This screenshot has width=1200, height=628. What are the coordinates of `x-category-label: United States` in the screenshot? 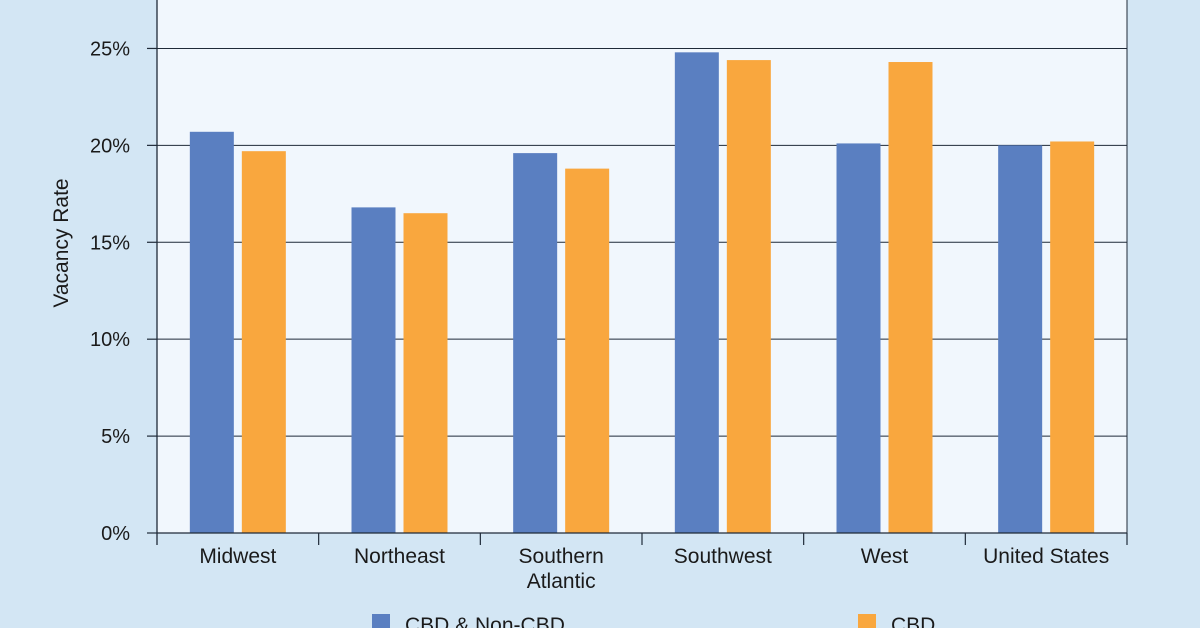 It's located at (1046, 556).